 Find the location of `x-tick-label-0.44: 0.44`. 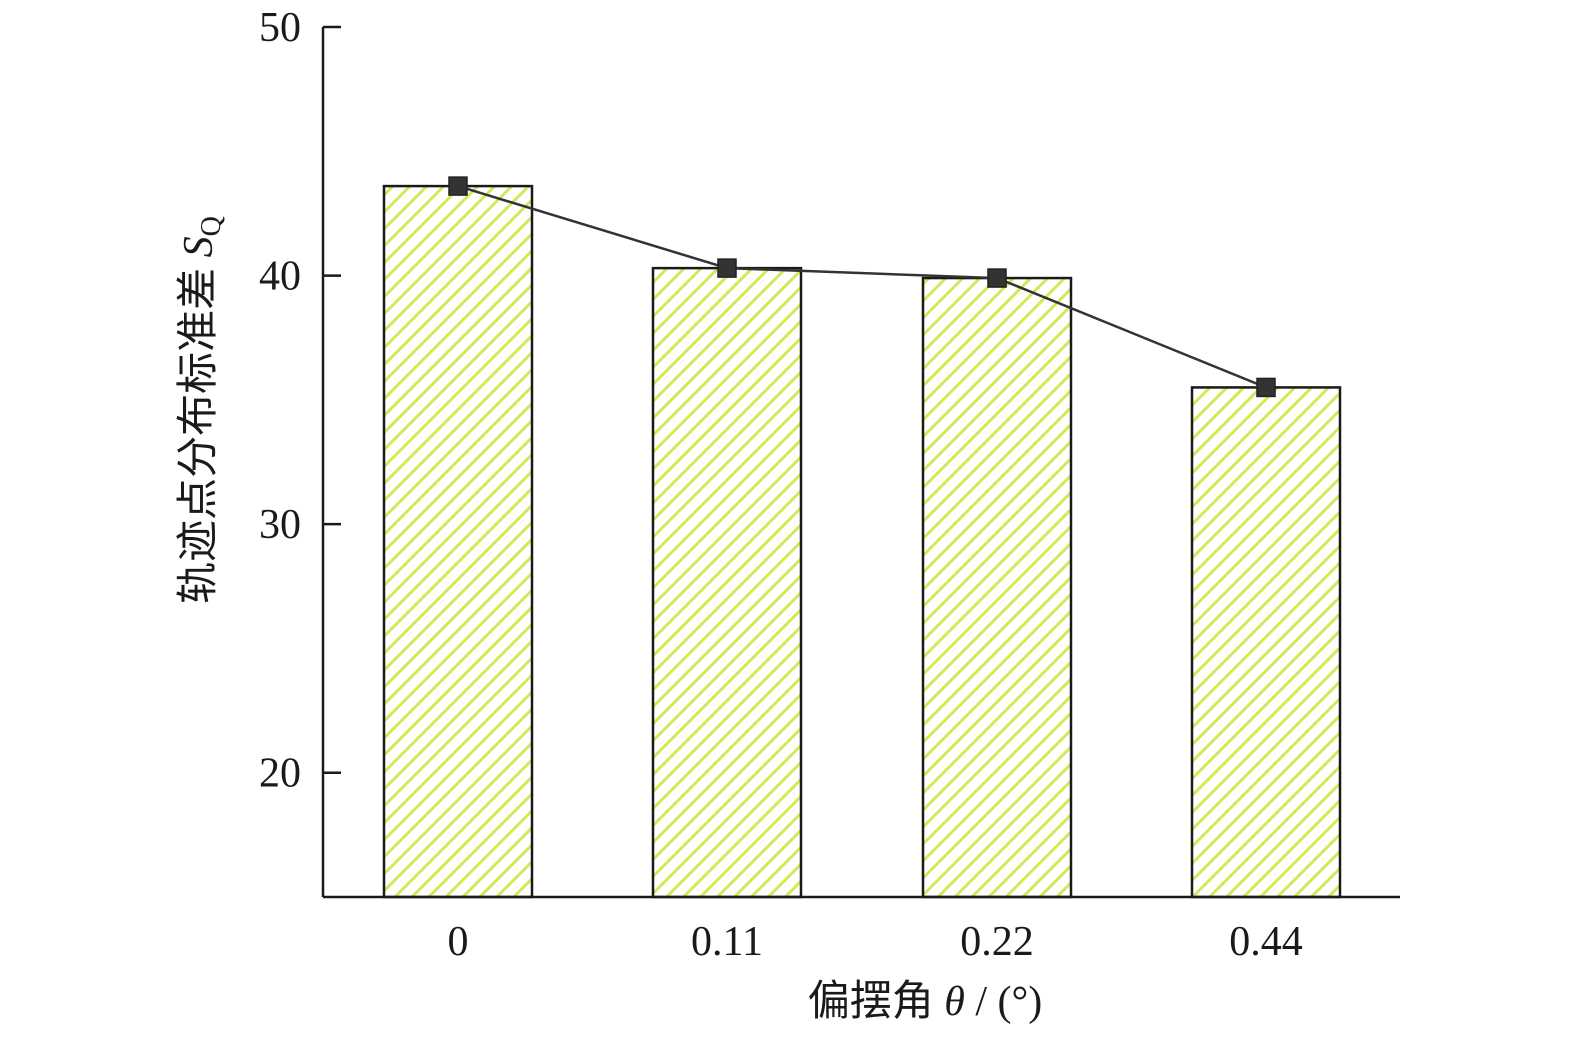

x-tick-label-0.44: 0.44 is located at coordinates (1266, 942).